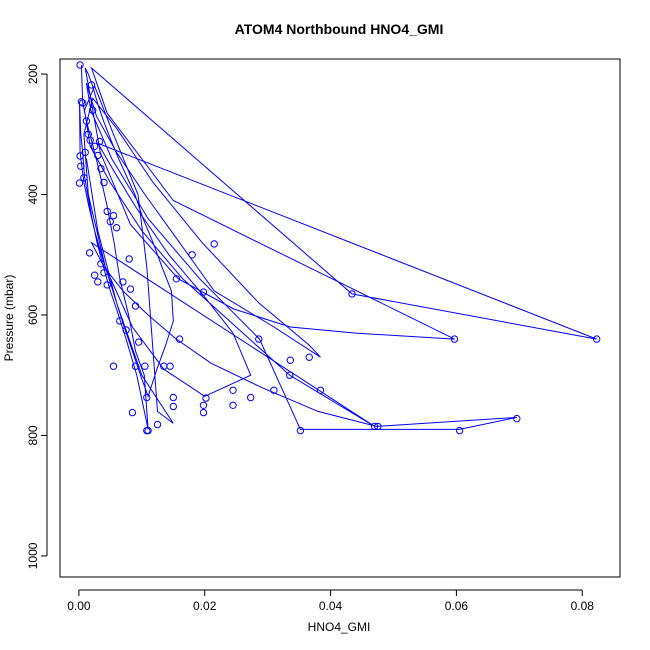  I want to click on y-tick-label: 1000, so click(33, 555).